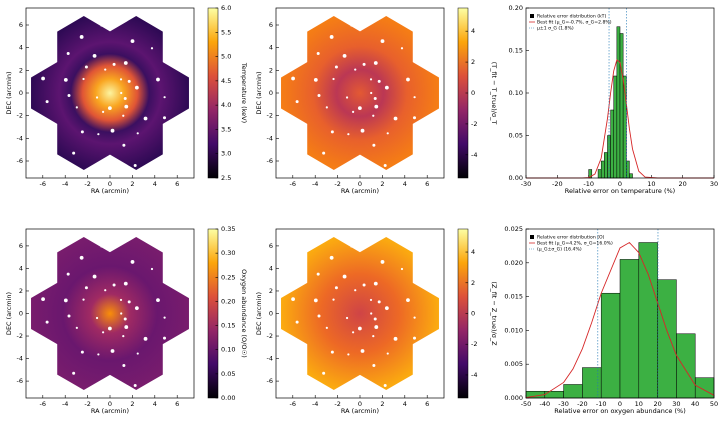 Image resolution: width=724 pixels, height=436 pixels. Describe the element at coordinates (571, 238) in the screenshot. I see `legend-label: Relative error distribution (O)` at that location.